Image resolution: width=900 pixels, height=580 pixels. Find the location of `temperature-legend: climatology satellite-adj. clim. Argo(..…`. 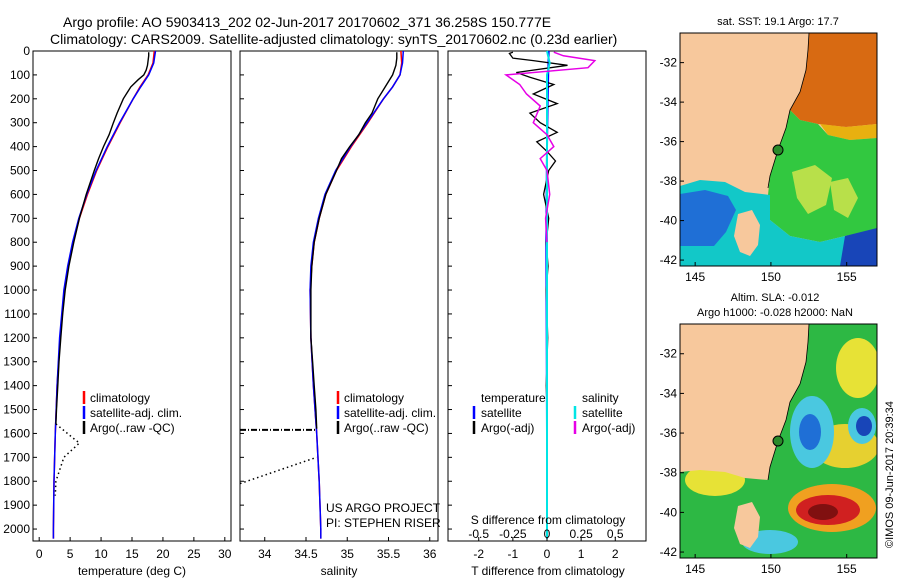

temperature-legend: climatology satellite-adj. clim. Argo(..… is located at coordinates (132, 413).